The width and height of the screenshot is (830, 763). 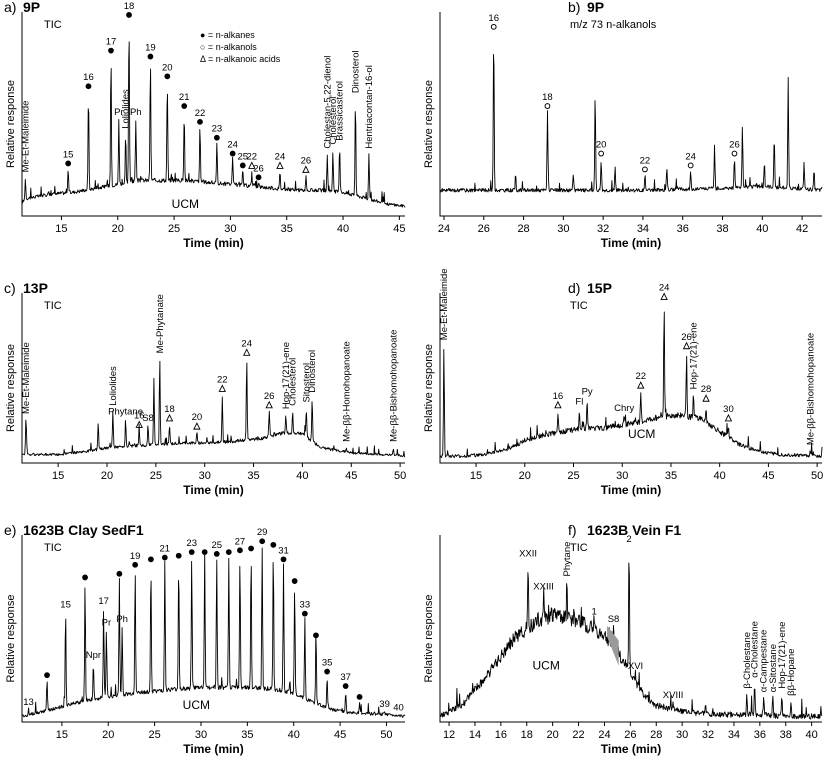 I want to click on peak-label: Cholestan-5,22-dienol, so click(x=327, y=102).